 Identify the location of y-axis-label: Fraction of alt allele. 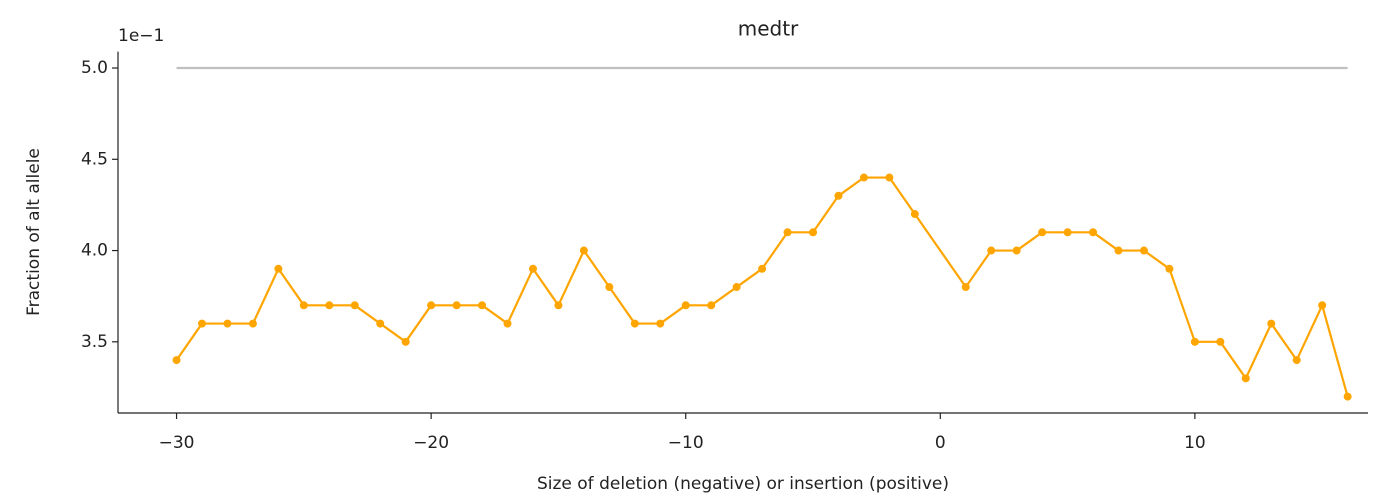
(34, 232).